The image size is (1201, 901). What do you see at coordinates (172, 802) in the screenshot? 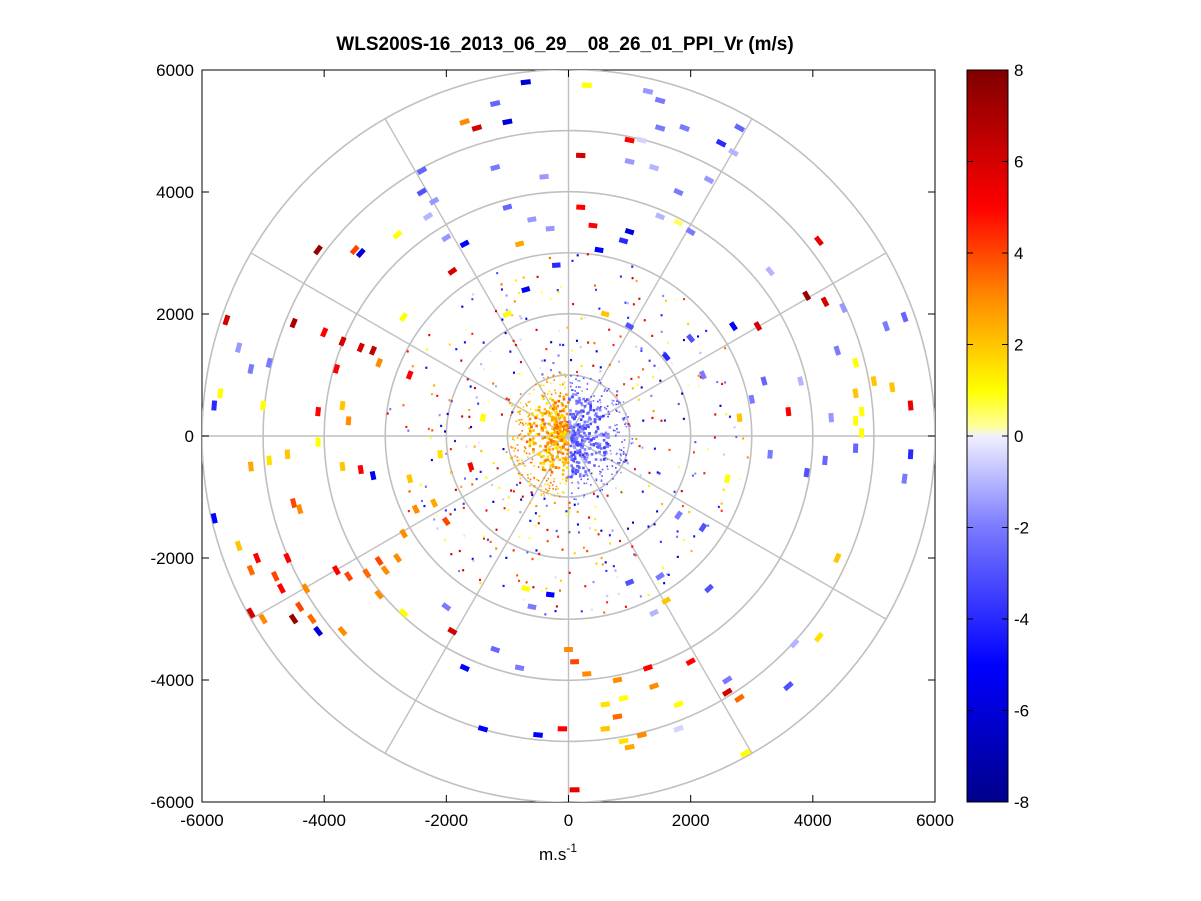
I see `y-tick-label: -6000` at bounding box center [172, 802].